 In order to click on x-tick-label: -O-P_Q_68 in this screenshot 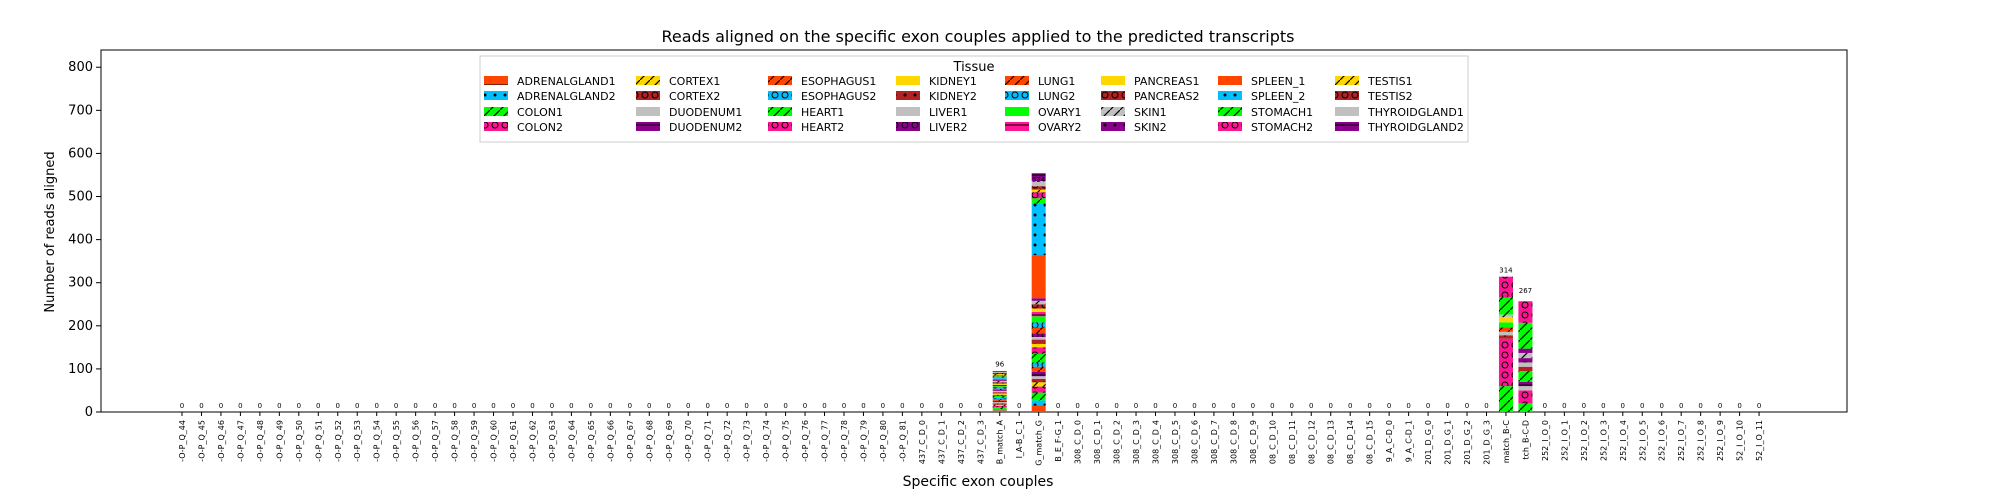, I will do `click(649, 441)`.